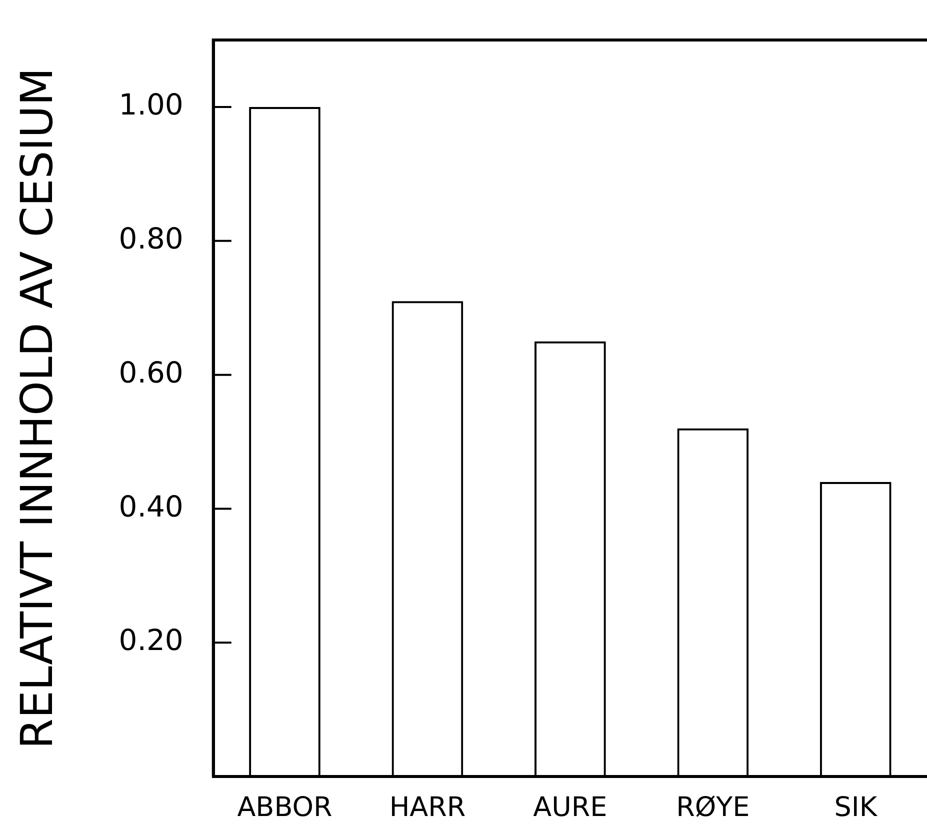 This screenshot has height=838, width=927. I want to click on x-tick-label: AURE, so click(570, 807).